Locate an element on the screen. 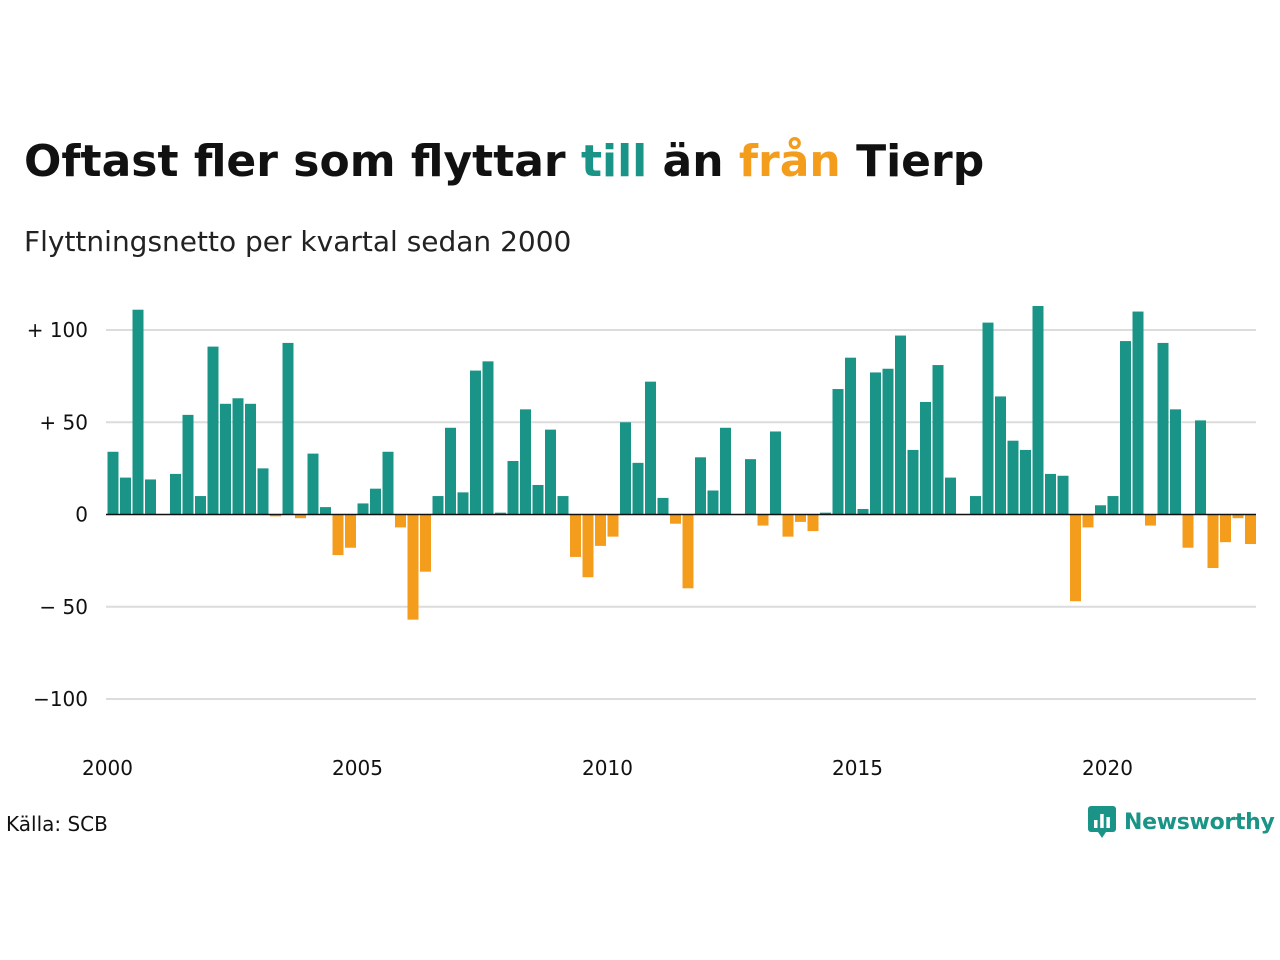  bar-2014-q4 is located at coordinates (850, 436).